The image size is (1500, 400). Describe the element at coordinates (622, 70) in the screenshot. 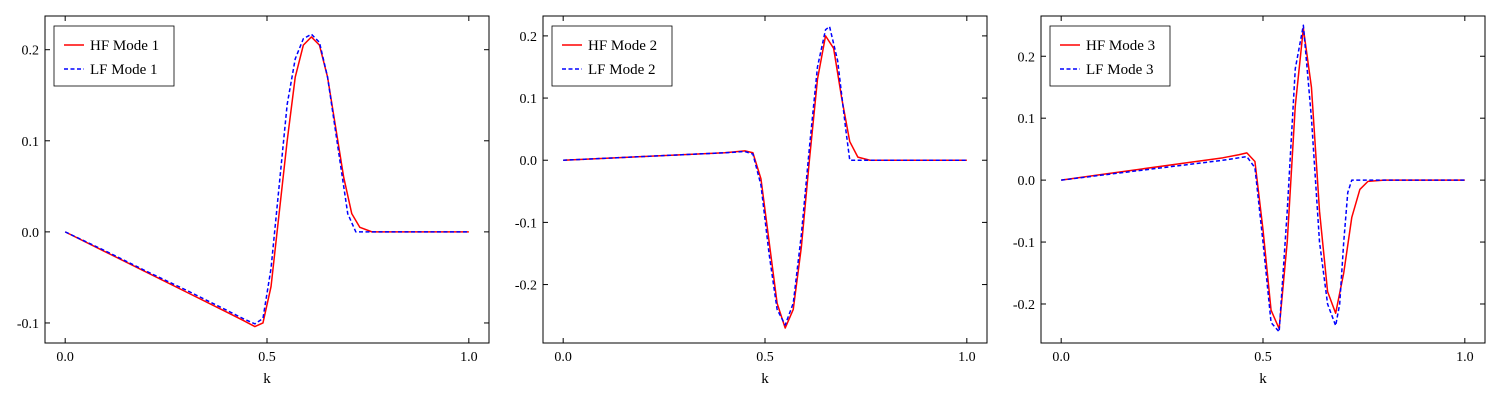

I see `legend-label-2: LF Mode 2` at that location.